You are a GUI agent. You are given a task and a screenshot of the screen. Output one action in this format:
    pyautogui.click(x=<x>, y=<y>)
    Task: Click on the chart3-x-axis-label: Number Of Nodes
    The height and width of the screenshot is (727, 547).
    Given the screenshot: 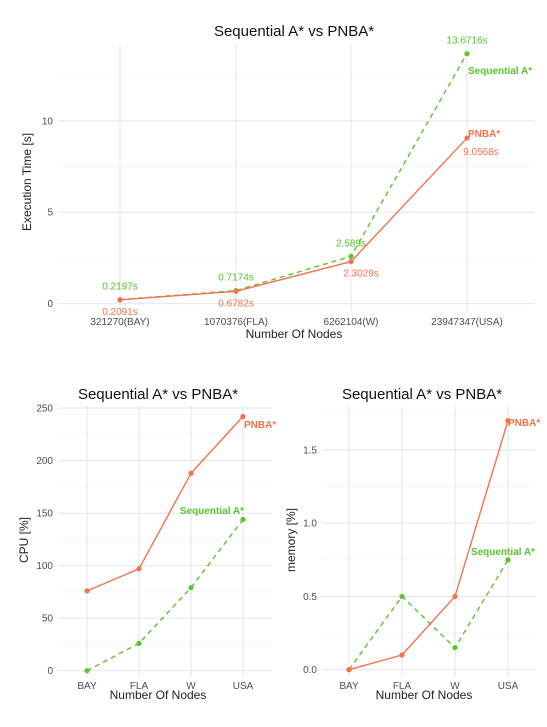 What is the action you would take?
    pyautogui.click(x=424, y=695)
    